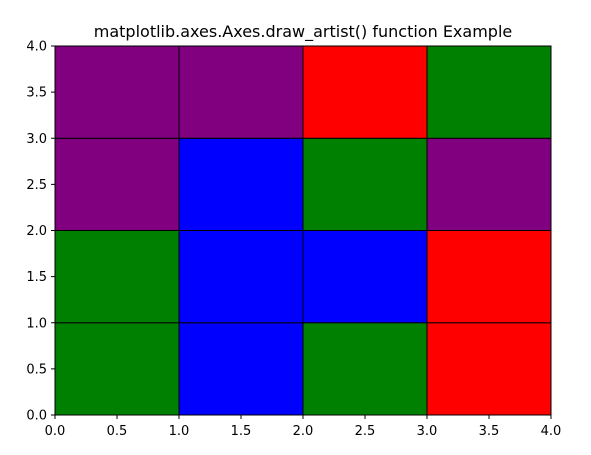 The width and height of the screenshot is (591, 455). Describe the element at coordinates (36, 185) in the screenshot. I see `y-tick-label: 2.5` at that location.